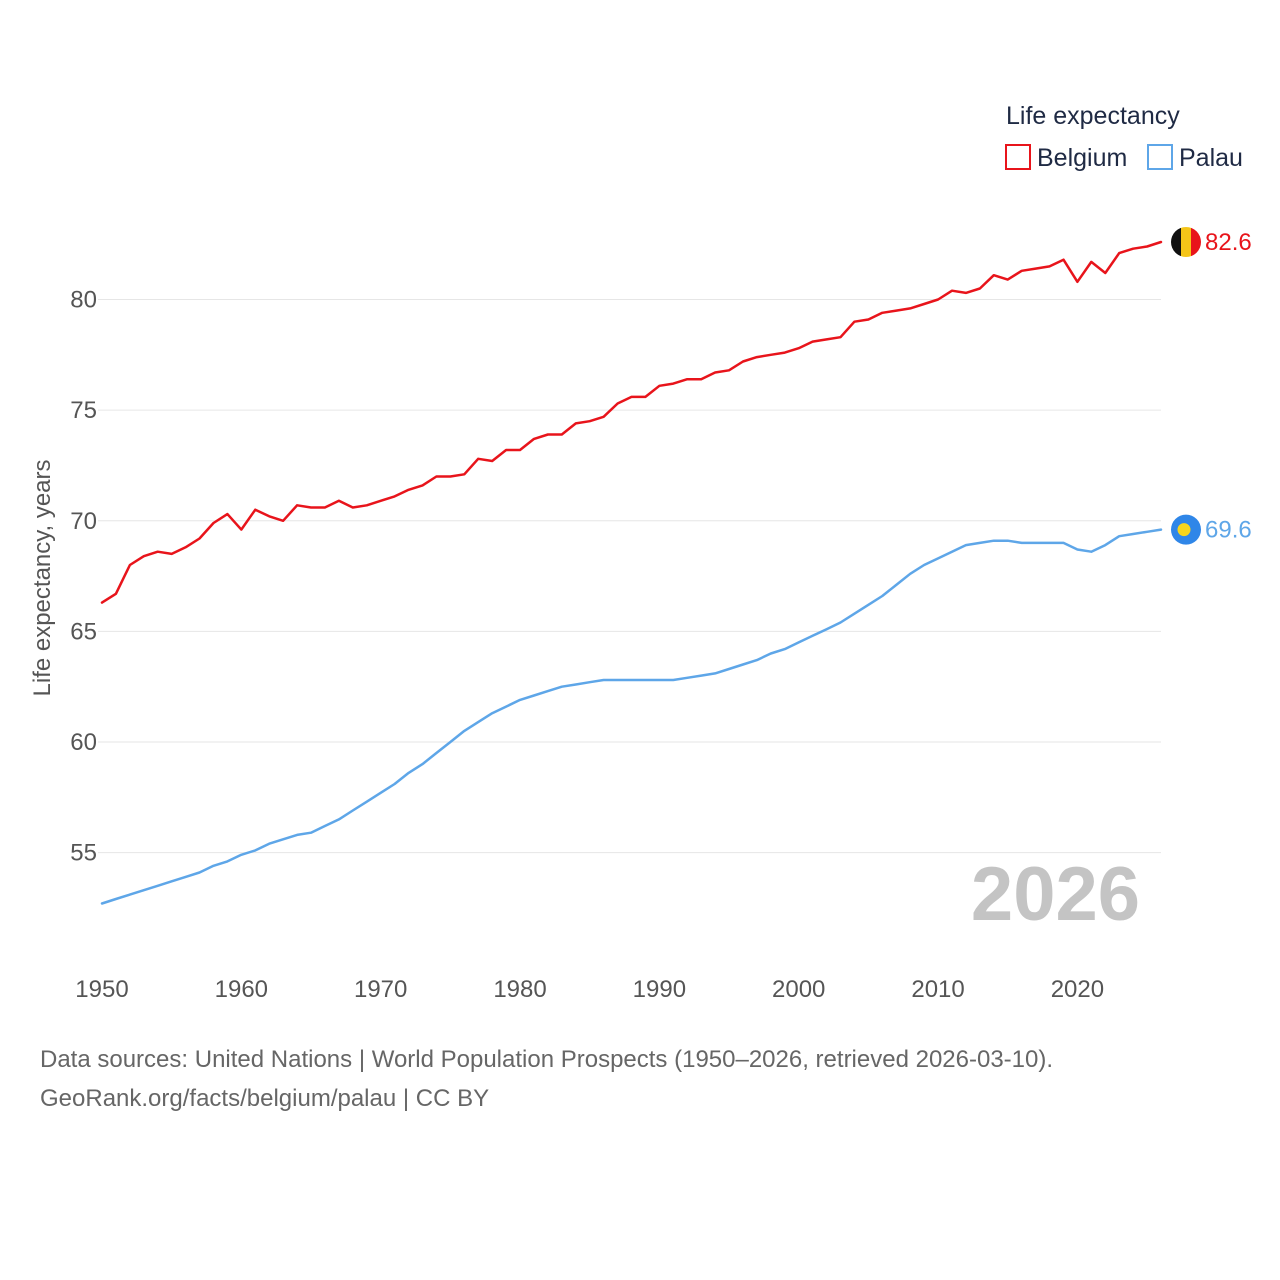 The height and width of the screenshot is (1280, 1280). I want to click on y-tick-label-60: 60, so click(83, 742).